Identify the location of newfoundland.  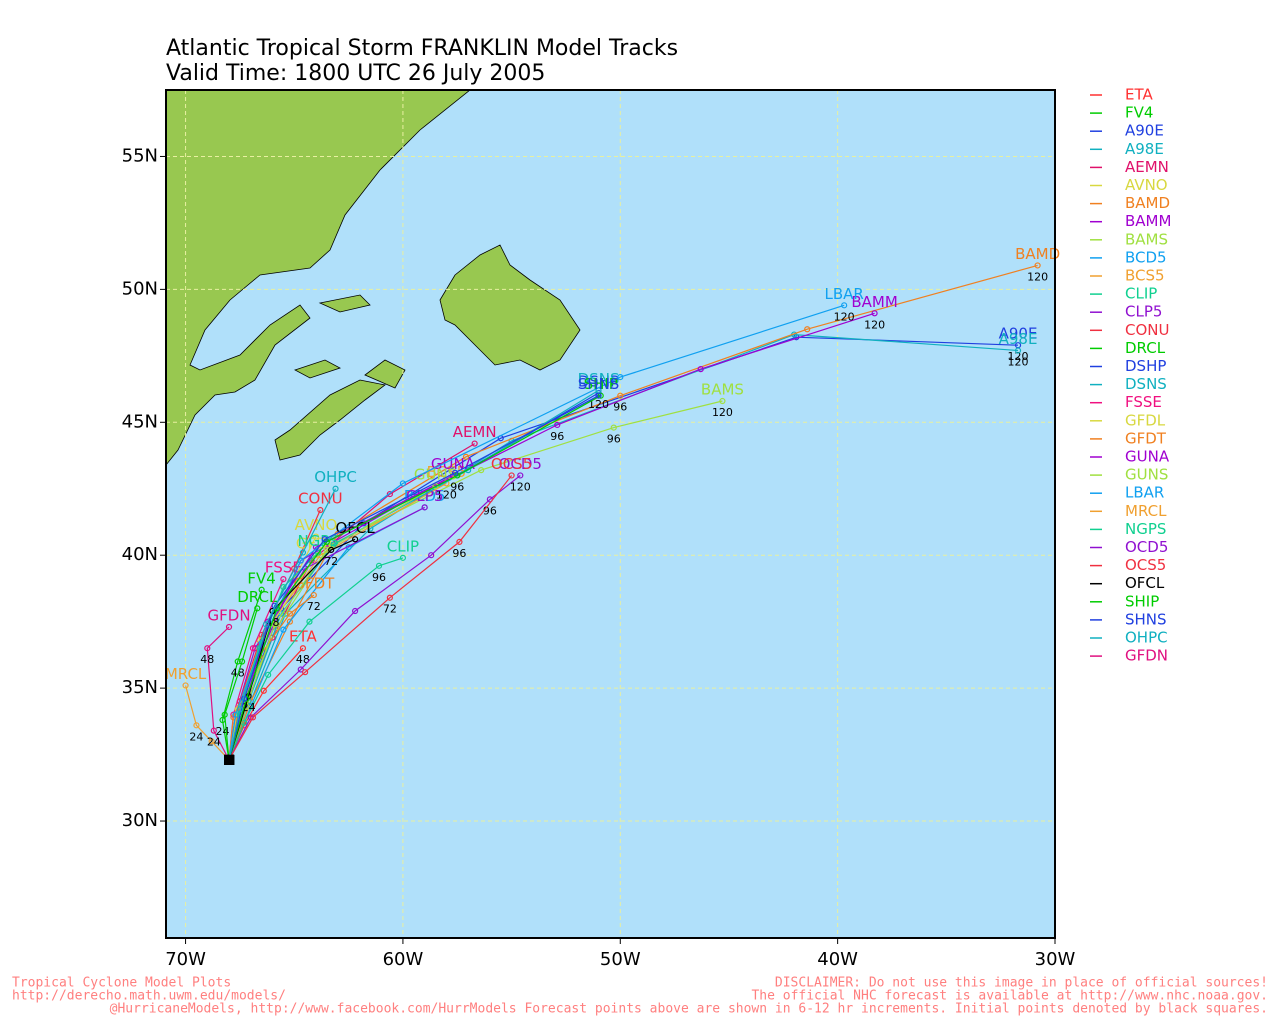
(510, 307).